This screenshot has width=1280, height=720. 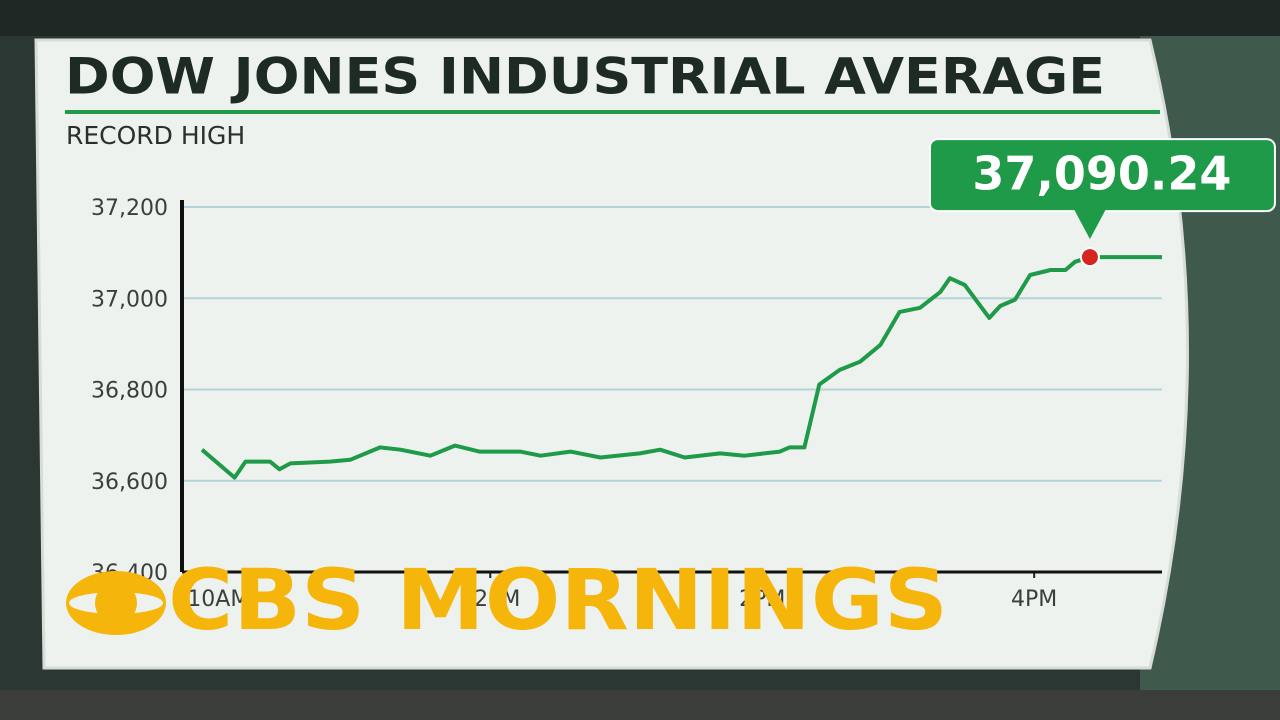 What do you see at coordinates (116, 603) in the screenshot?
I see `logo-pupil` at bounding box center [116, 603].